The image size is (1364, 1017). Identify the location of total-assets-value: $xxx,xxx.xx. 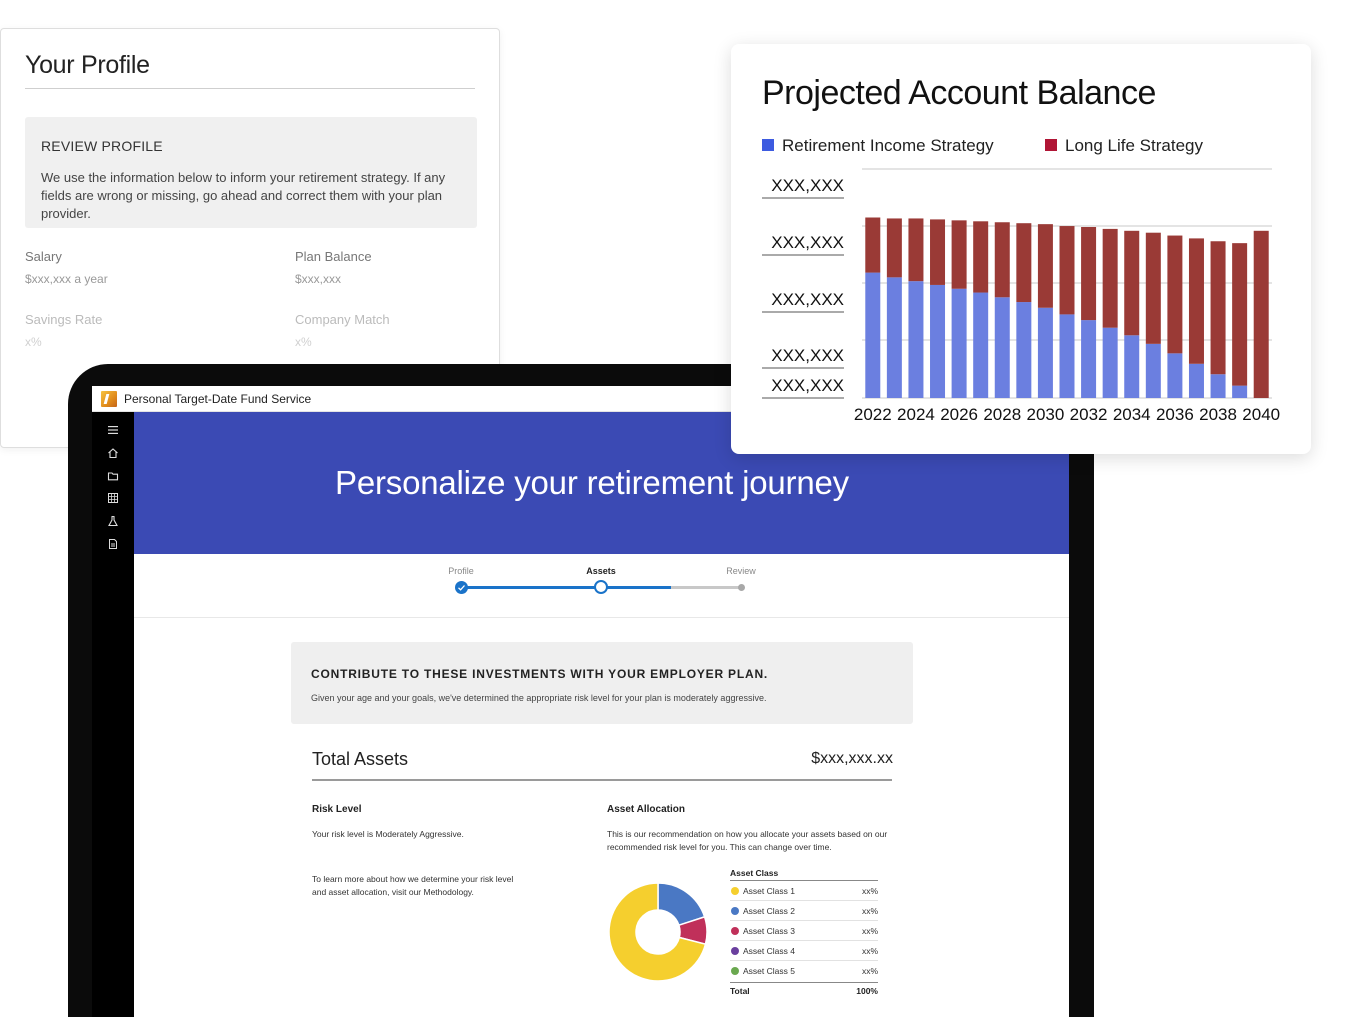
(852, 758).